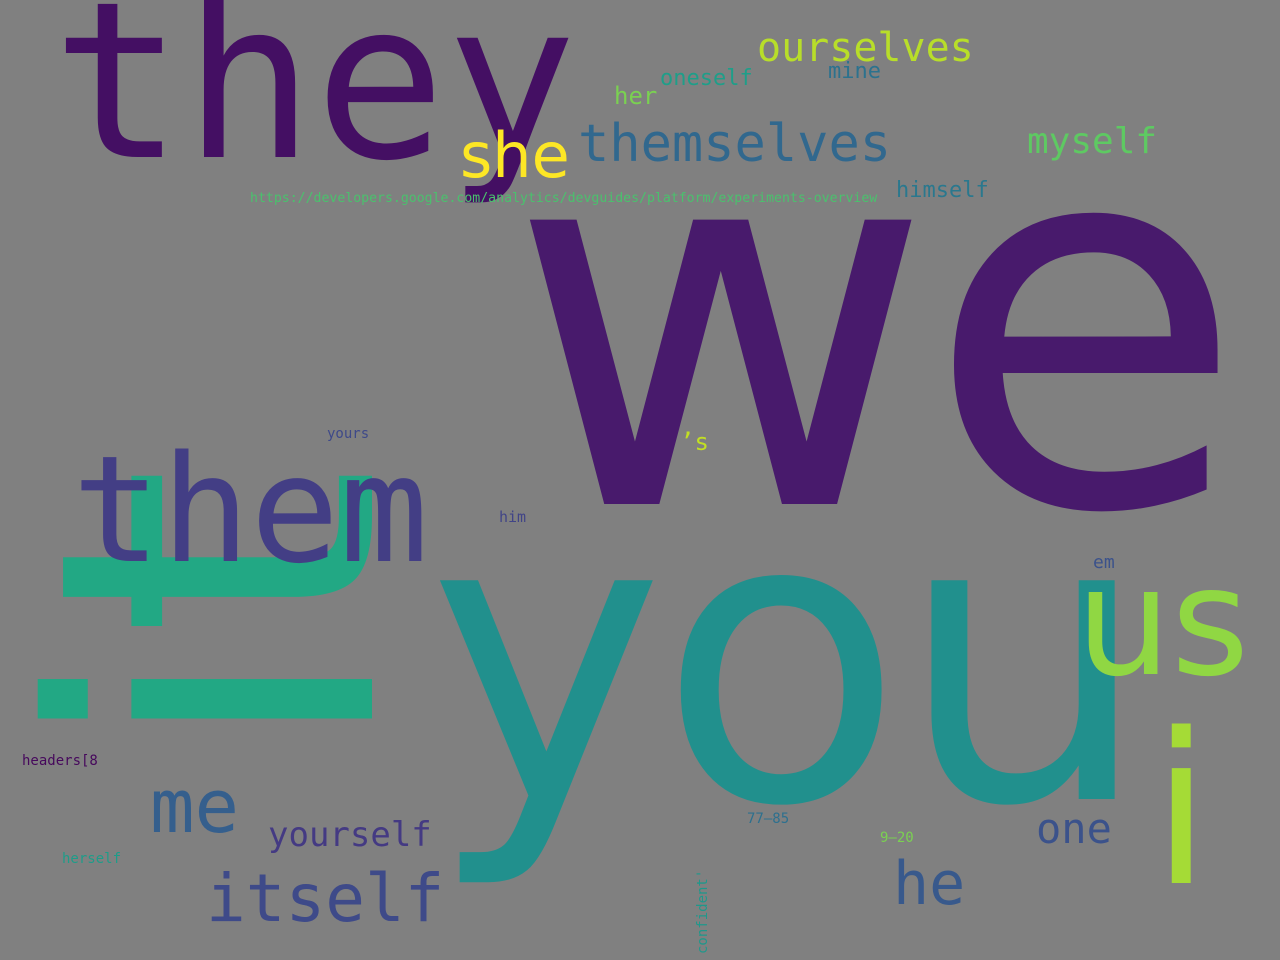 This screenshot has width=1280, height=960. I want to click on word-herself: herself, so click(92, 859).